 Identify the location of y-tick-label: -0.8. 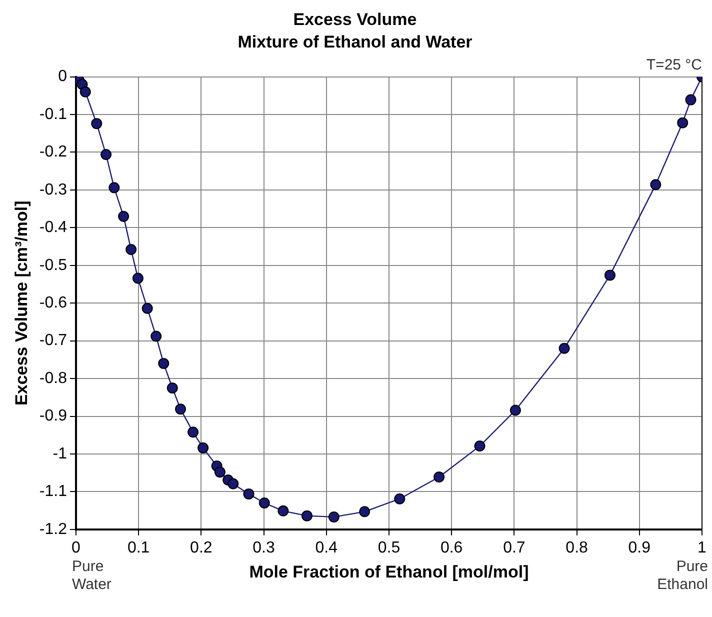
(53, 378).